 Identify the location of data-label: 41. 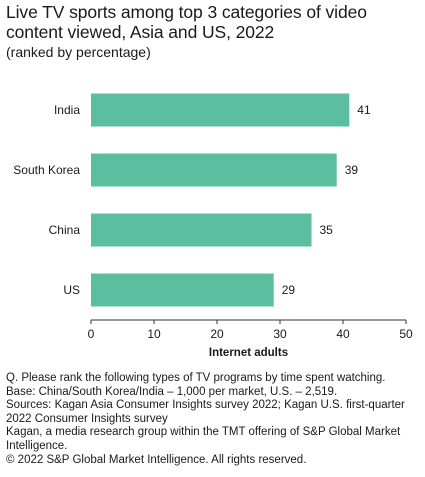
(364, 110).